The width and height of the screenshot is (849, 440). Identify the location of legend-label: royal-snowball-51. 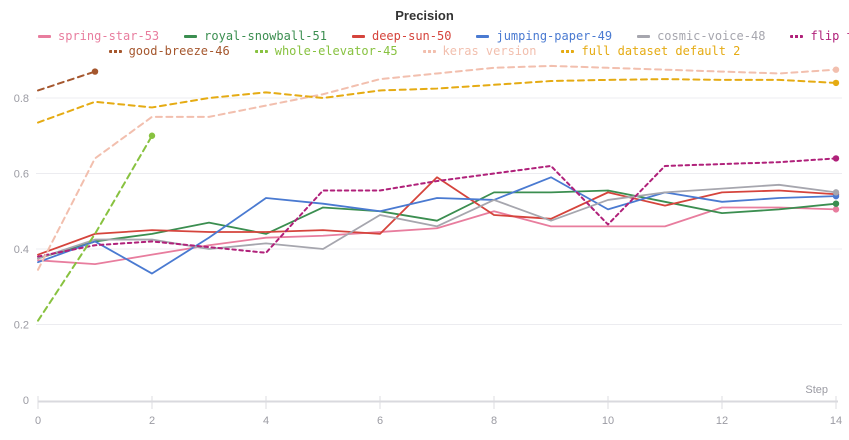
(265, 36).